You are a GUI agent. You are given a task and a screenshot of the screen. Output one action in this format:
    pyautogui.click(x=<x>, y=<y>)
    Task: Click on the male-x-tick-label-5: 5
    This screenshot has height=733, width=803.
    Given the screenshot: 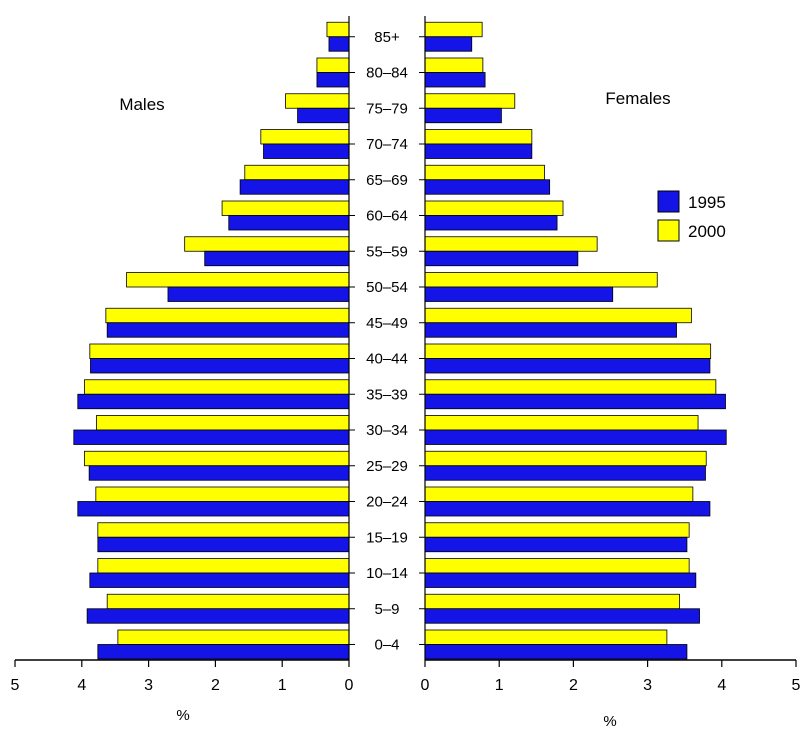 What is the action you would take?
    pyautogui.click(x=15, y=685)
    